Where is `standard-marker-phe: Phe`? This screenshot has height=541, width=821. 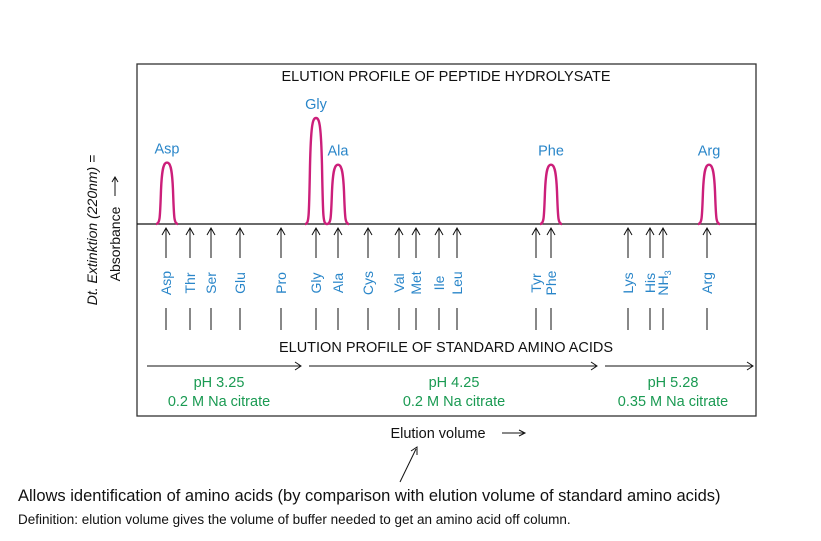 standard-marker-phe: Phe is located at coordinates (551, 278).